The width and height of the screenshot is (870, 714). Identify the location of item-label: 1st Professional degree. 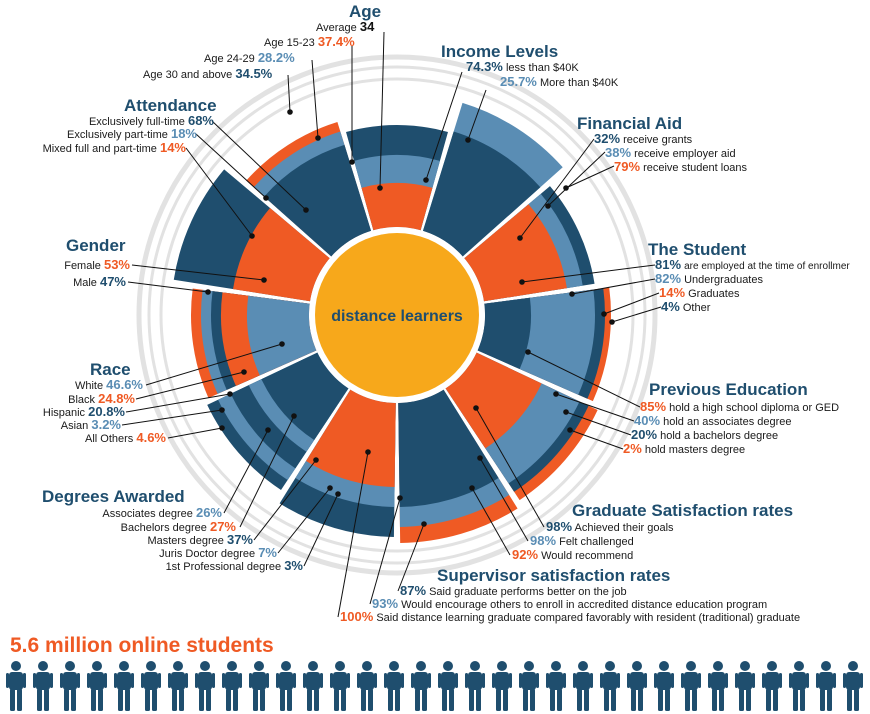
(223, 567).